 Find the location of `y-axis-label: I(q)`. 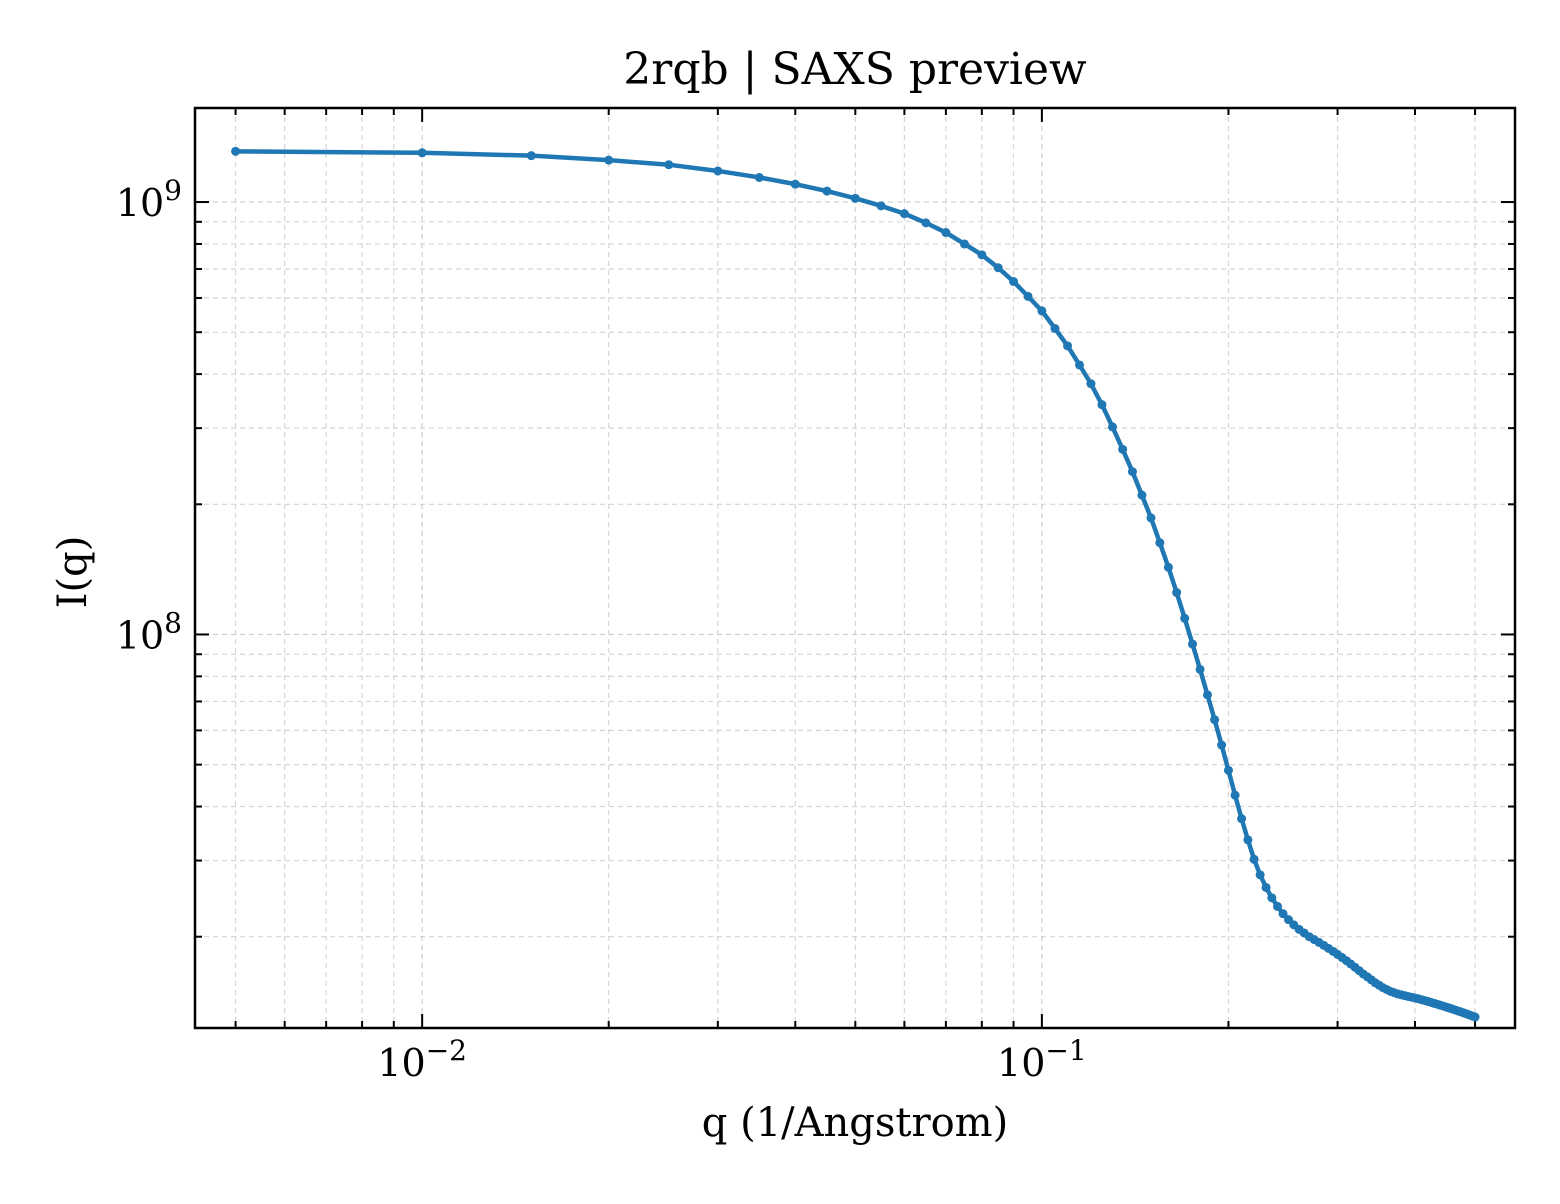

y-axis-label: I(q) is located at coordinates (73, 572).